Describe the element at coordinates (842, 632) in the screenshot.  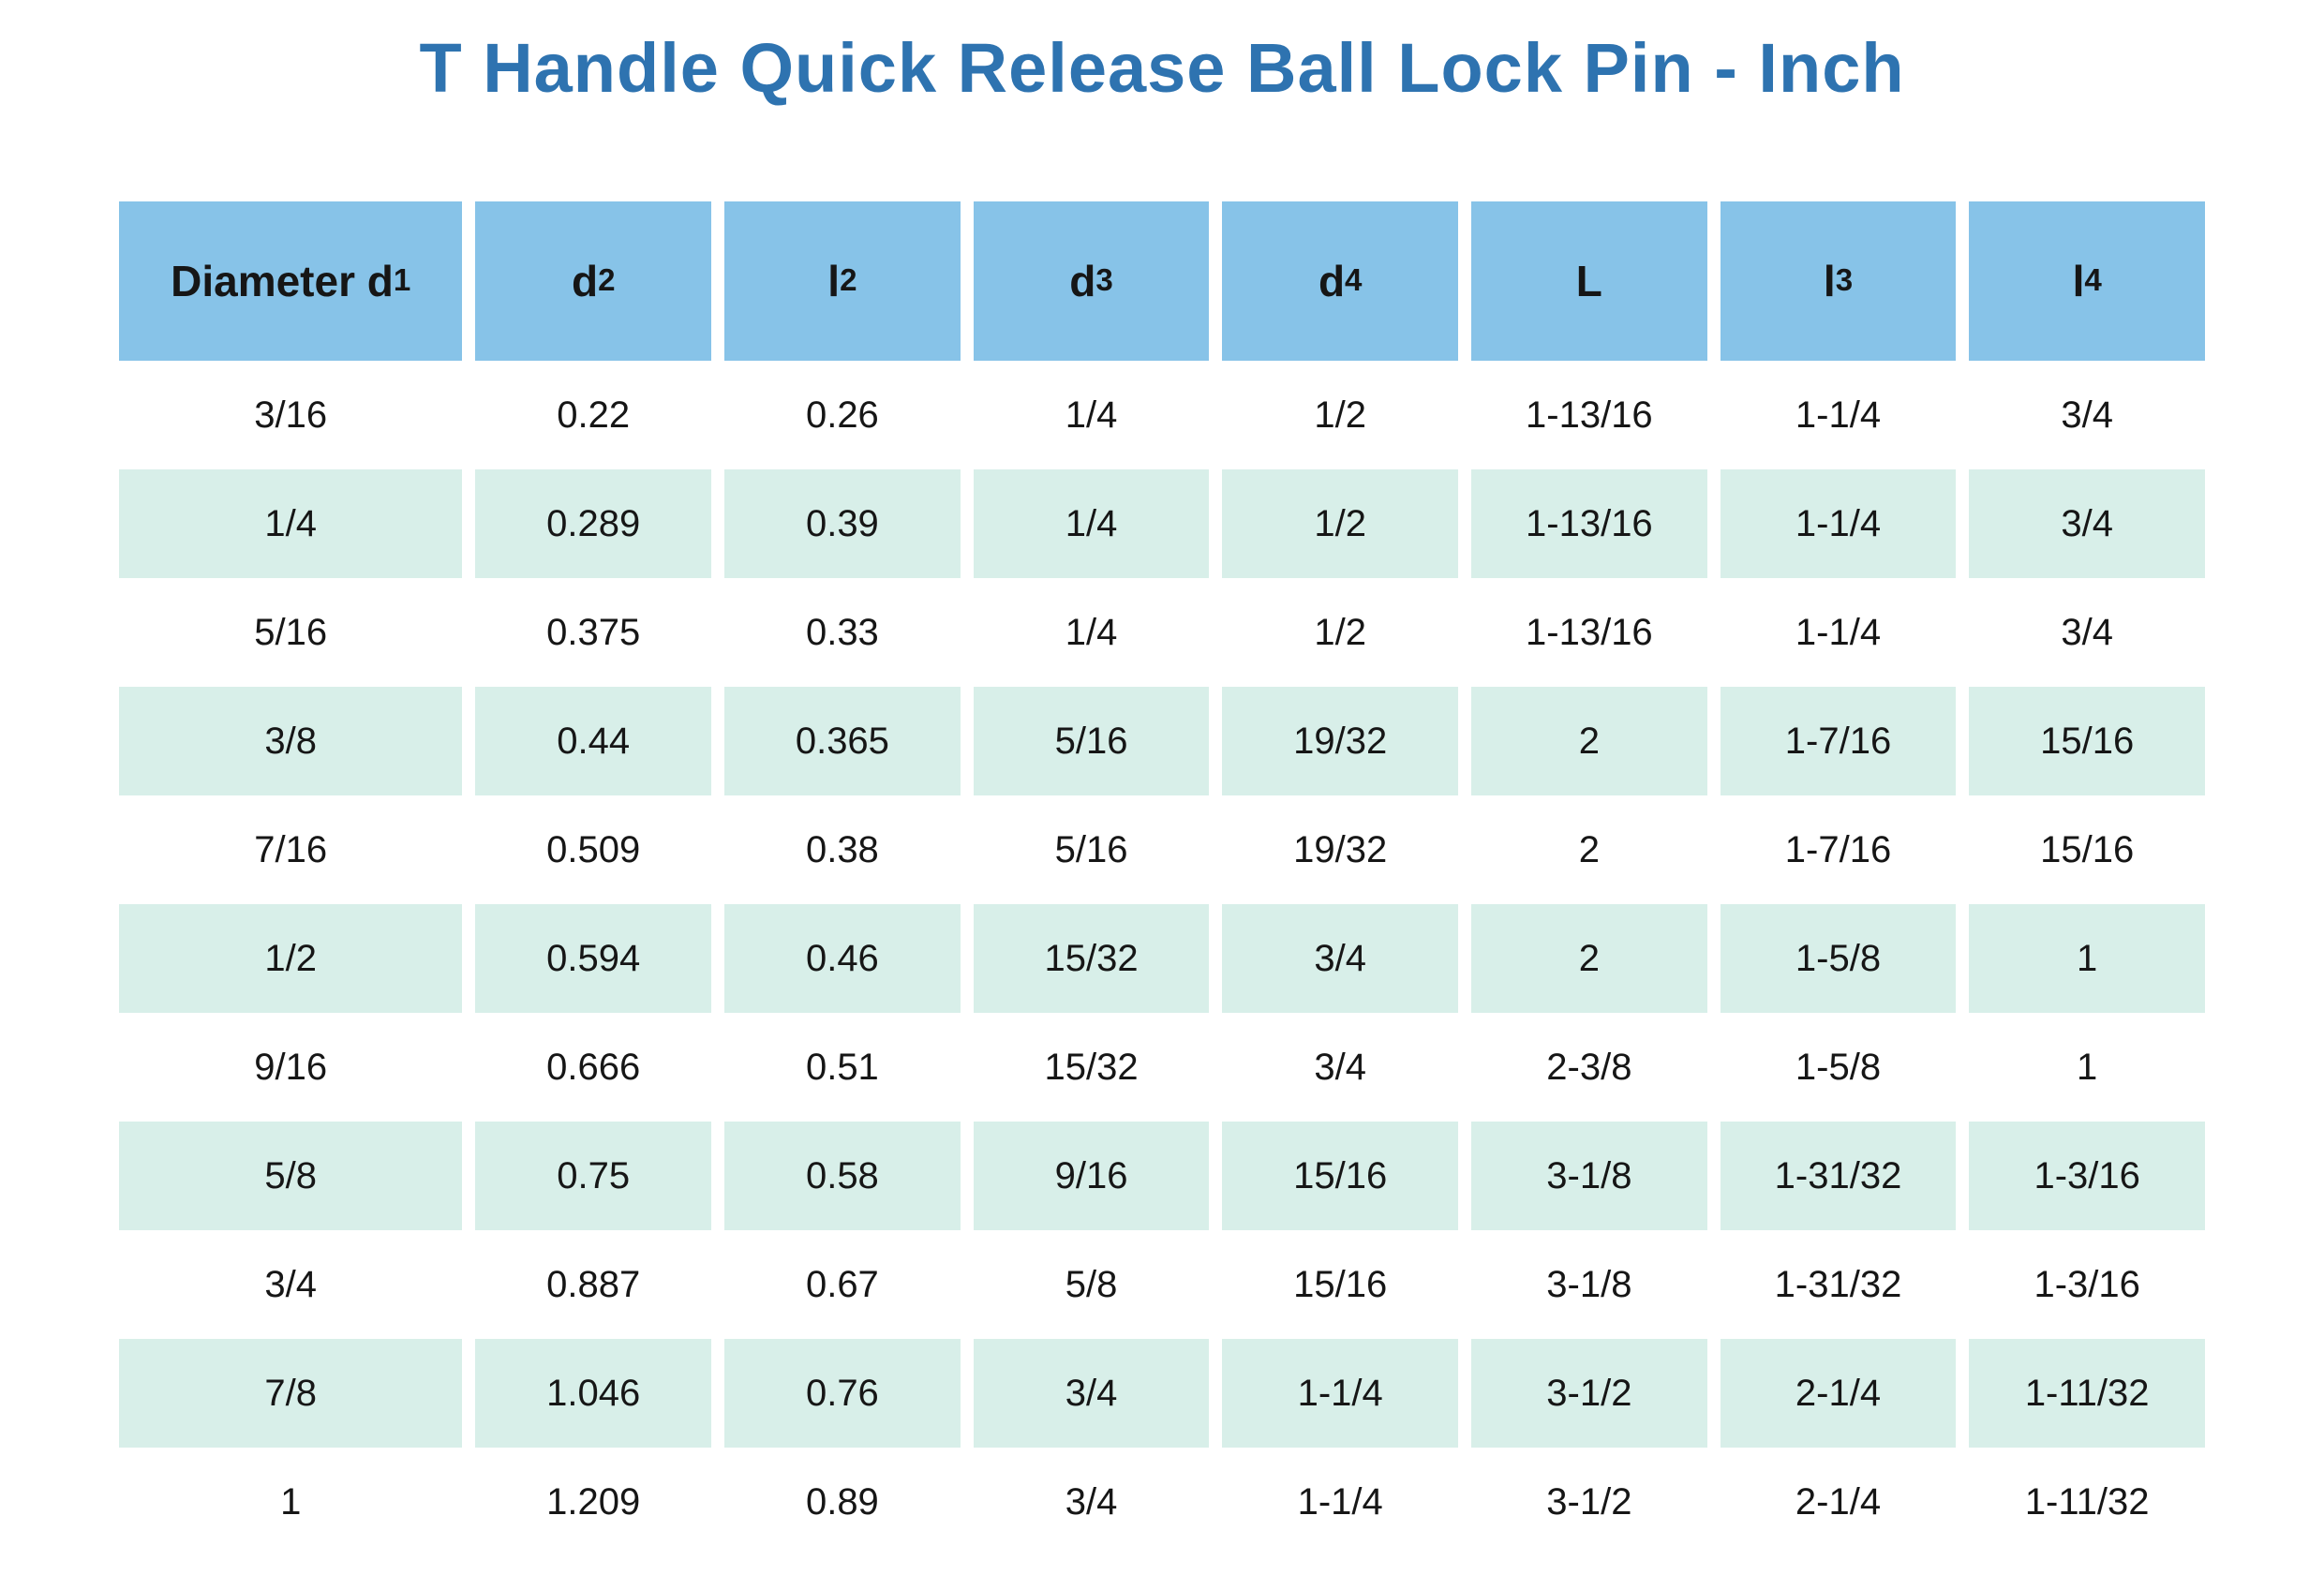
I see `table-cell: 0.33` at that location.